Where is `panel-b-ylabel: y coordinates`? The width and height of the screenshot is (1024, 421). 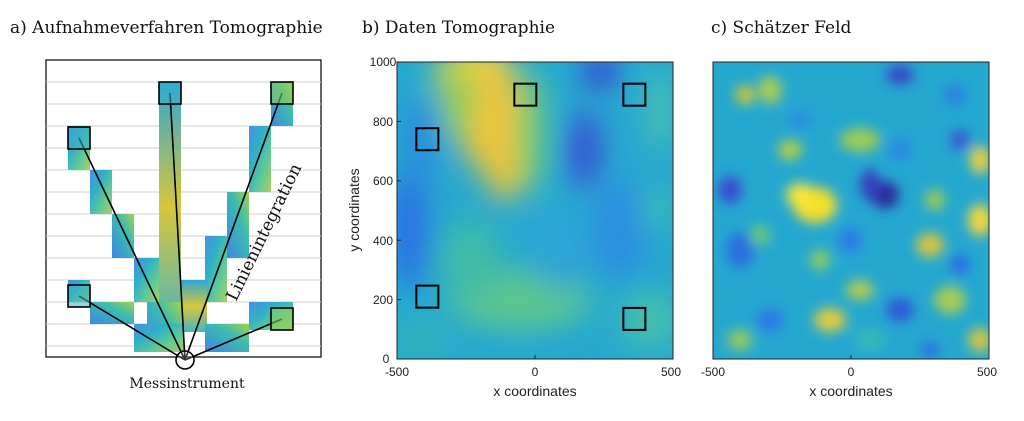 panel-b-ylabel: y coordinates is located at coordinates (354, 209).